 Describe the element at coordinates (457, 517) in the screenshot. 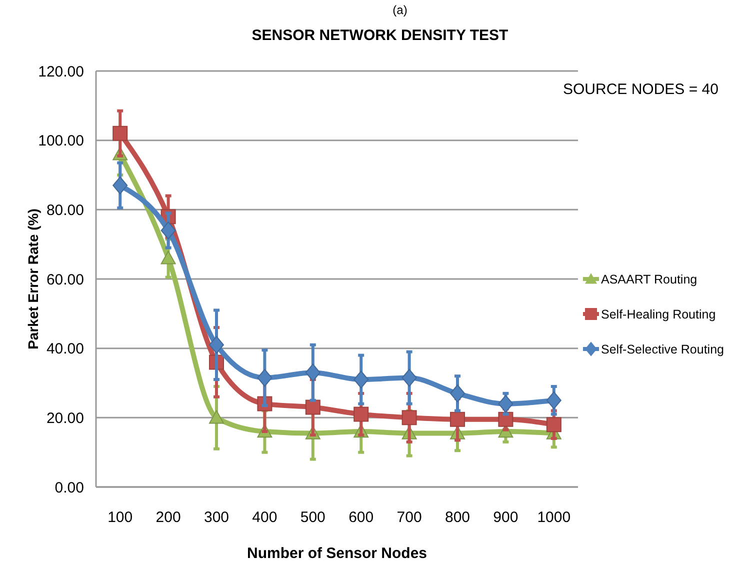

I see `x-tick-label: 800` at that location.